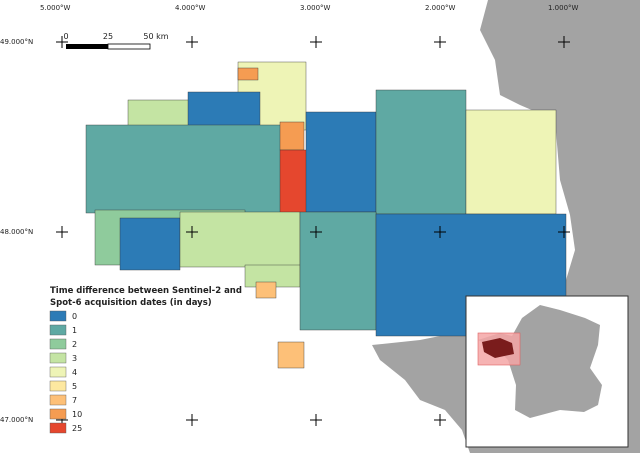 This screenshot has height=453, width=640. What do you see at coordinates (563, 8) in the screenshot?
I see `lon-label: 1.000°W` at bounding box center [563, 8].